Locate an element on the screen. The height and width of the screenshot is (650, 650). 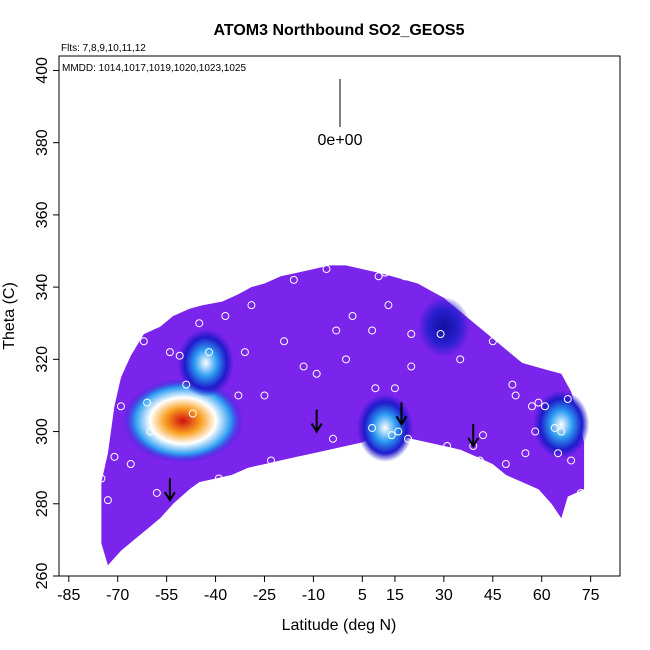
x-axis-title: Latitude (deg N) is located at coordinates (339, 625).